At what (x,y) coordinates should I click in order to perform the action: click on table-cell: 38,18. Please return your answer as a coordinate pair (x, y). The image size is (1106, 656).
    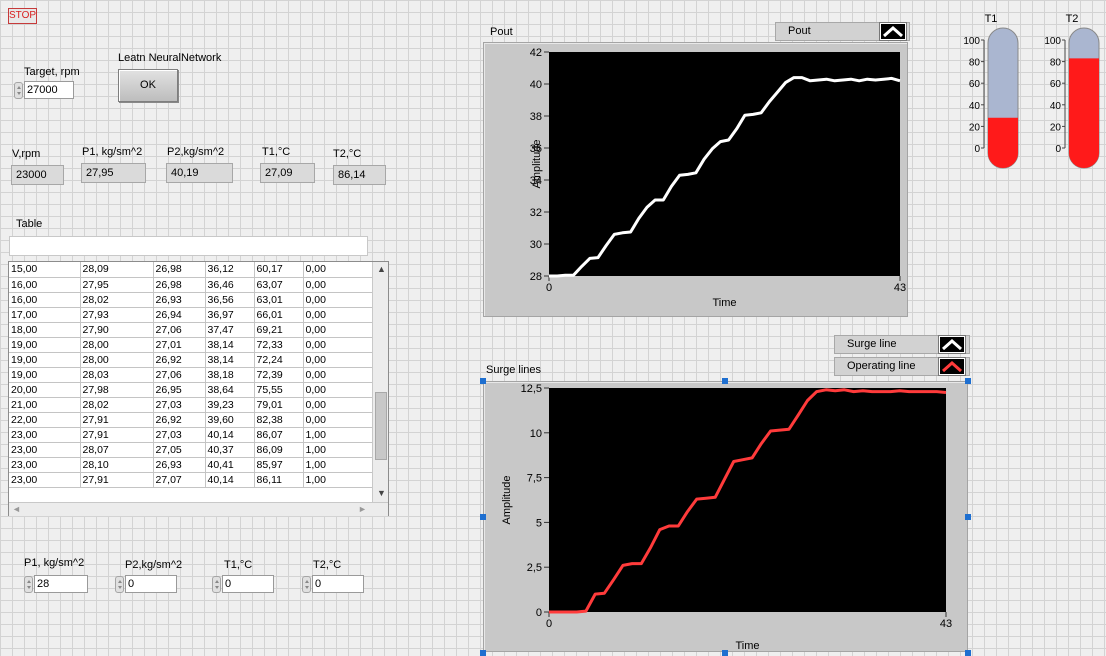
    Looking at the image, I should click on (230, 375).